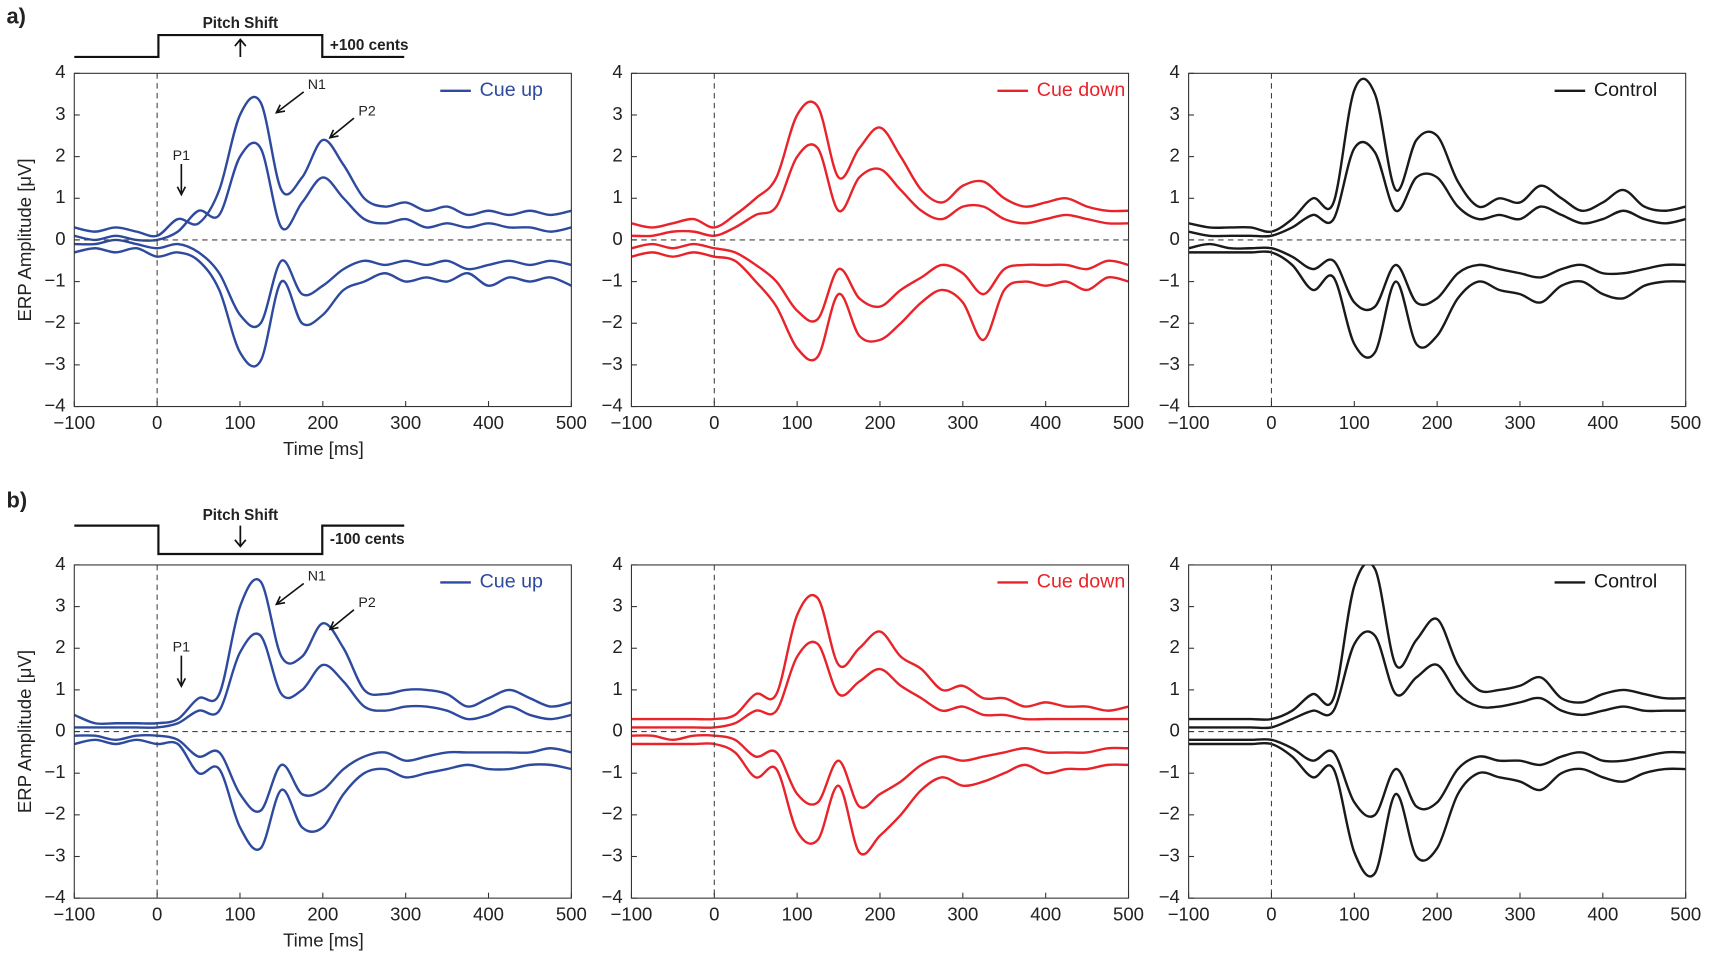 The height and width of the screenshot is (954, 1713). What do you see at coordinates (181, 648) in the screenshot?
I see `annotation: P1` at bounding box center [181, 648].